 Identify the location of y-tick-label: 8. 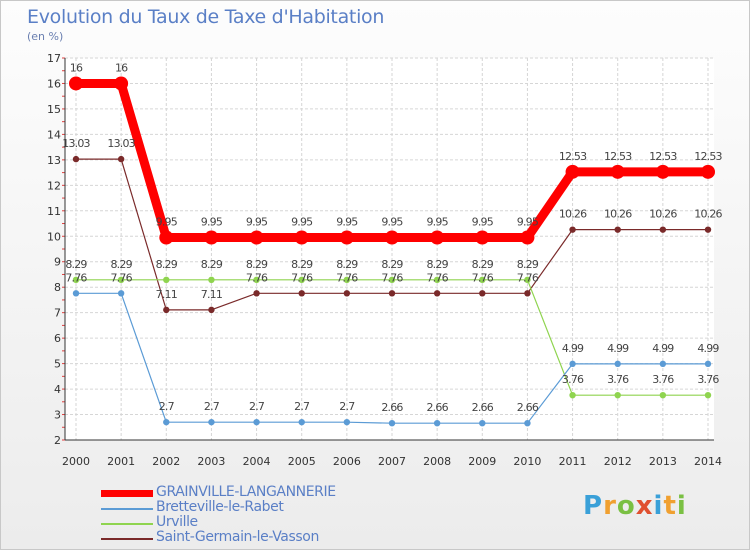
(57, 287).